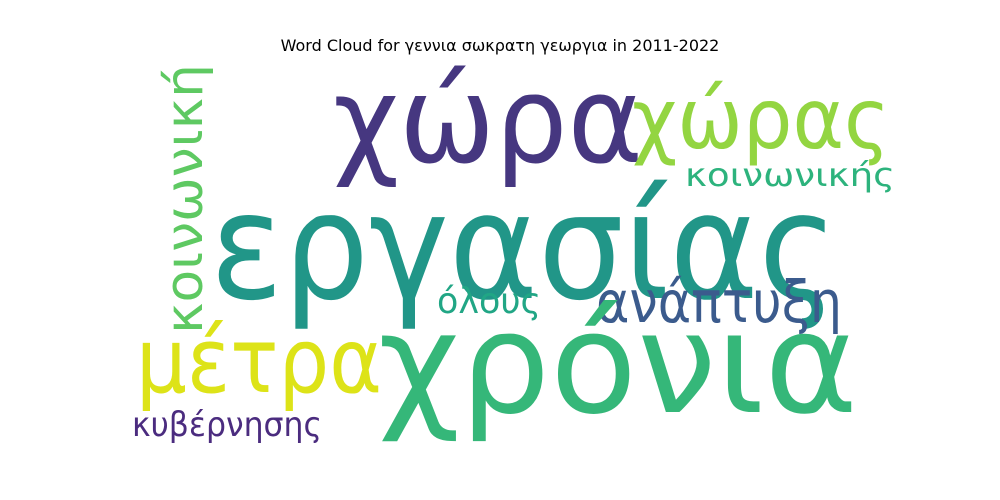 The image size is (1000, 500). What do you see at coordinates (259, 361) in the screenshot?
I see `word-8: μέτρα` at bounding box center [259, 361].